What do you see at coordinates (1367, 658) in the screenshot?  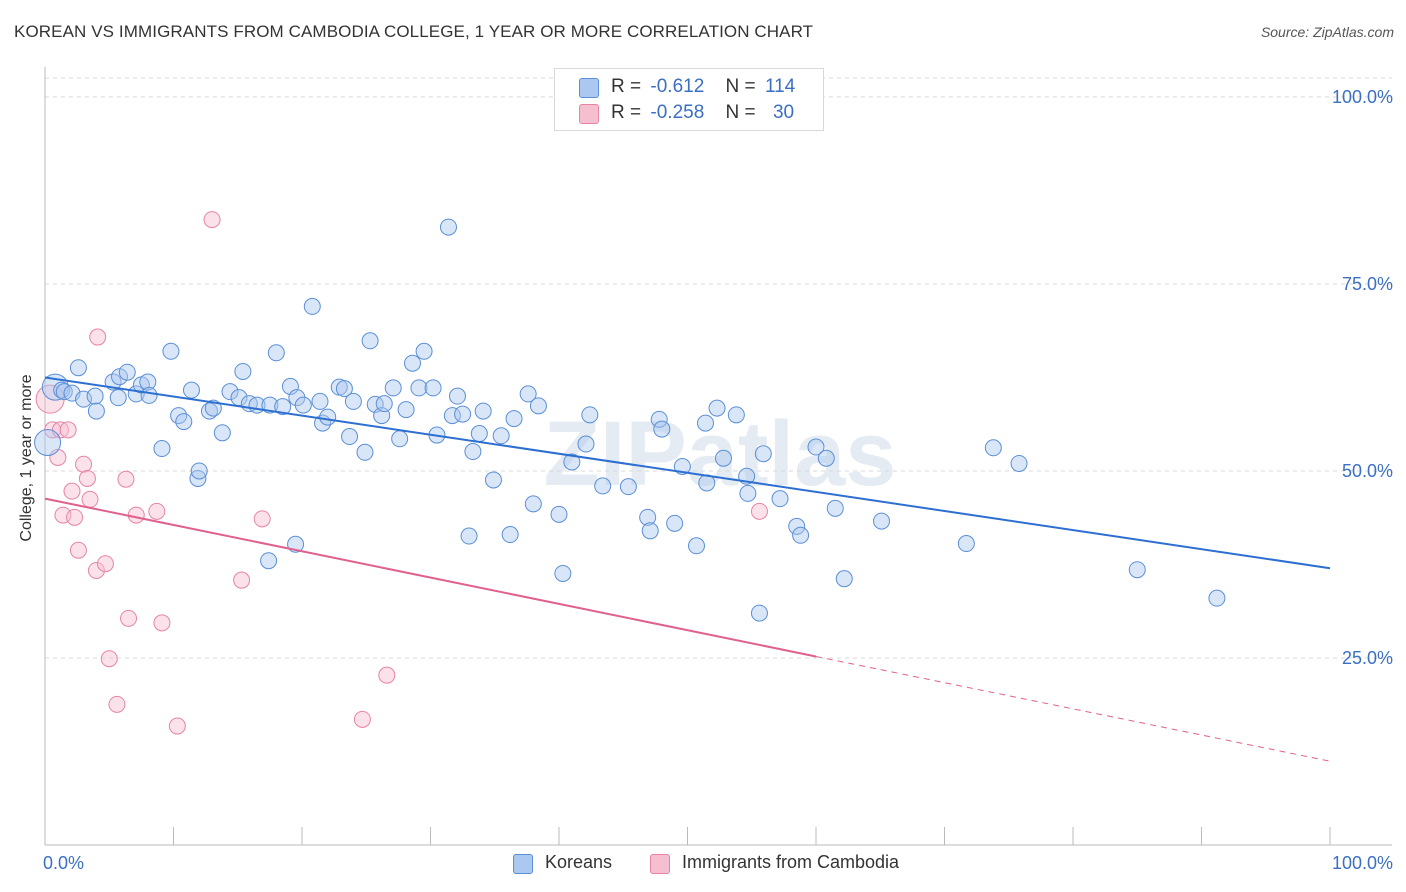 I see `y-tick-label: 25.0%` at bounding box center [1367, 658].